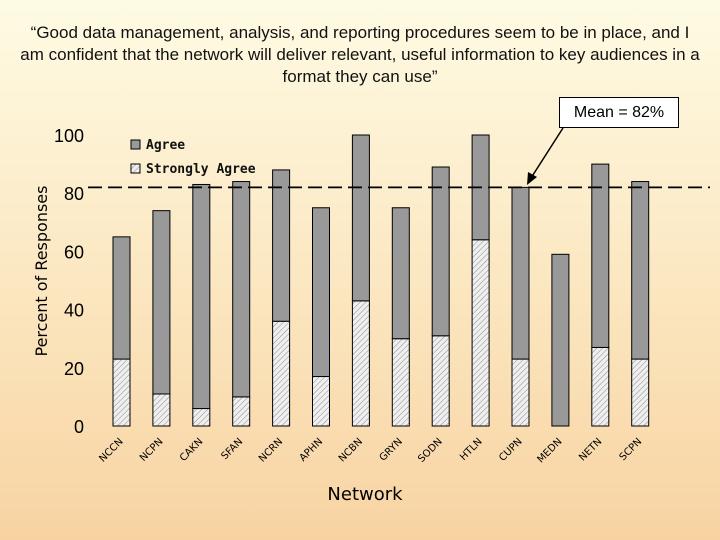 The width and height of the screenshot is (720, 540). Describe the element at coordinates (191, 449) in the screenshot. I see `x-tick-label: CAKN` at that location.